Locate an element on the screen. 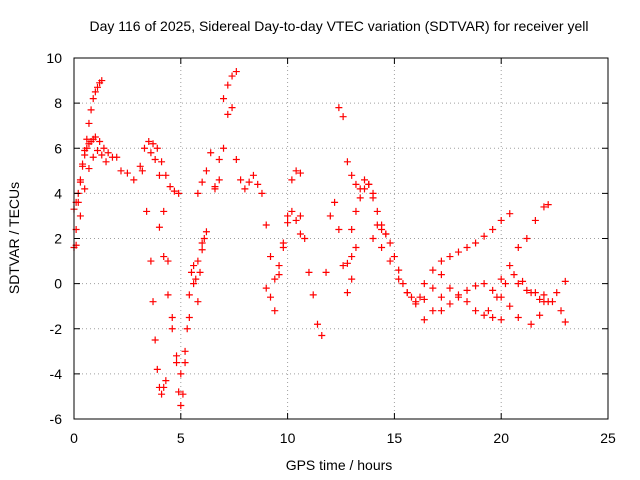 Image resolution: width=640 pixels, height=480 pixels. series-arc4 is located at coordinates (150, 167).